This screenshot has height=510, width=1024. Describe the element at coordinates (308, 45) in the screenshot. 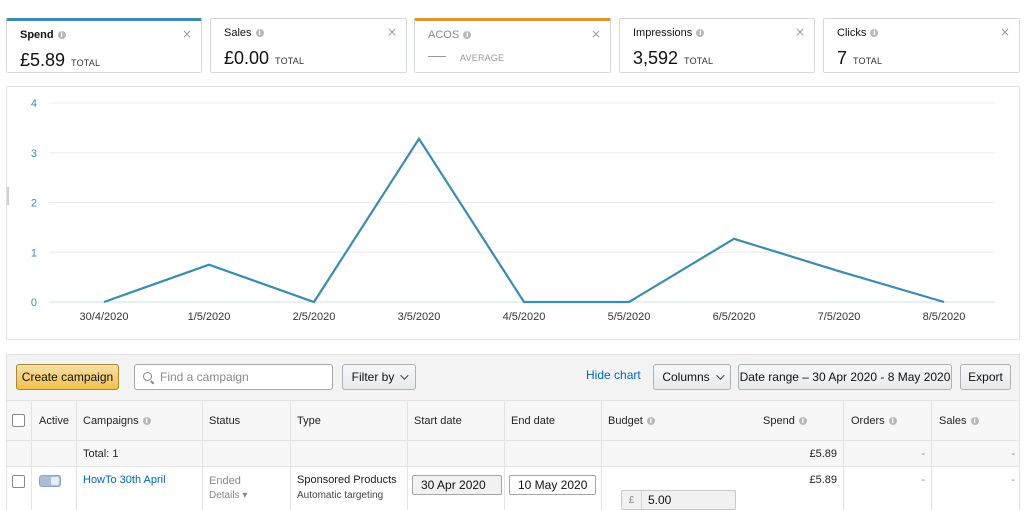

I see `metric-card-sales: Sales i × £0.00 TOTAL` at that location.